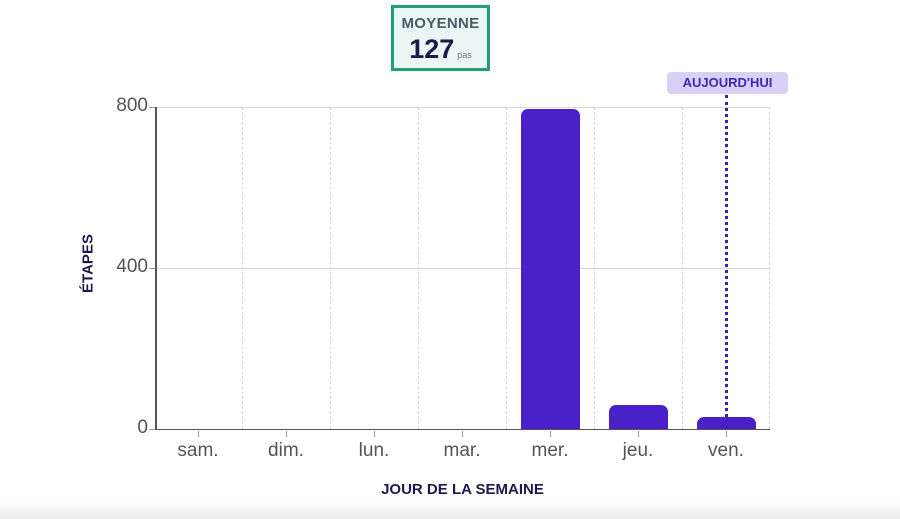 The image size is (900, 519). I want to click on today-badge: AUJOURD'HUI, so click(727, 83).